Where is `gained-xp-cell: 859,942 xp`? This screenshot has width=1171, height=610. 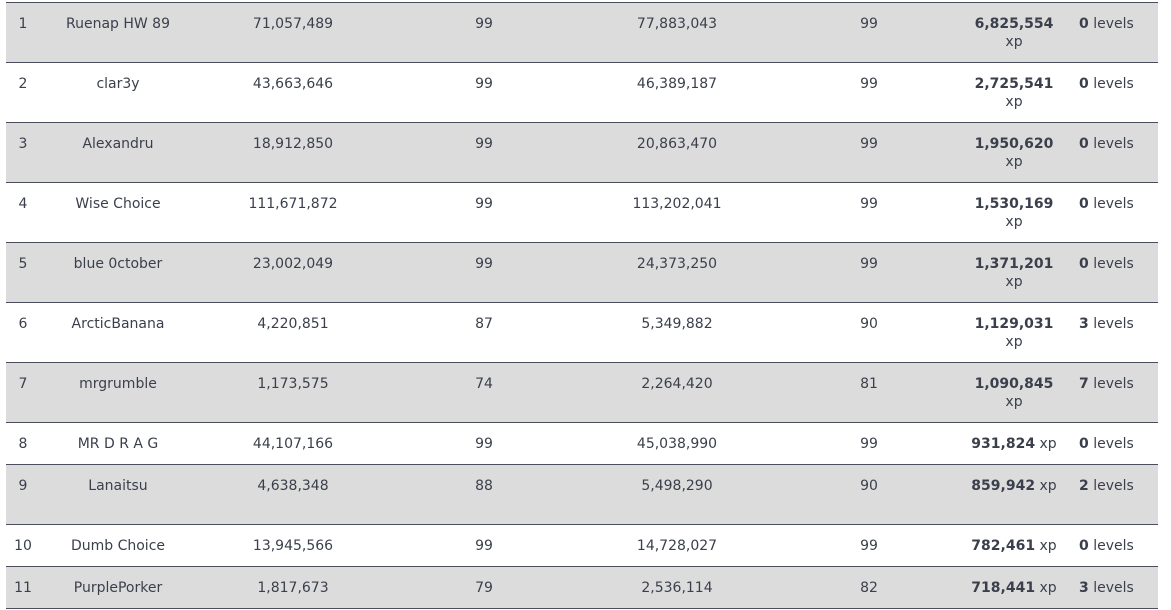 gained-xp-cell: 859,942 xp is located at coordinates (1014, 486).